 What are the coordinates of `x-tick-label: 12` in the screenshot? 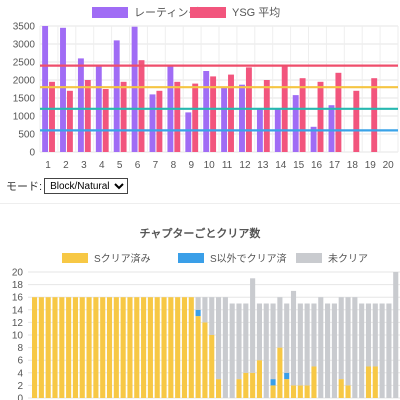 It's located at (245, 165).